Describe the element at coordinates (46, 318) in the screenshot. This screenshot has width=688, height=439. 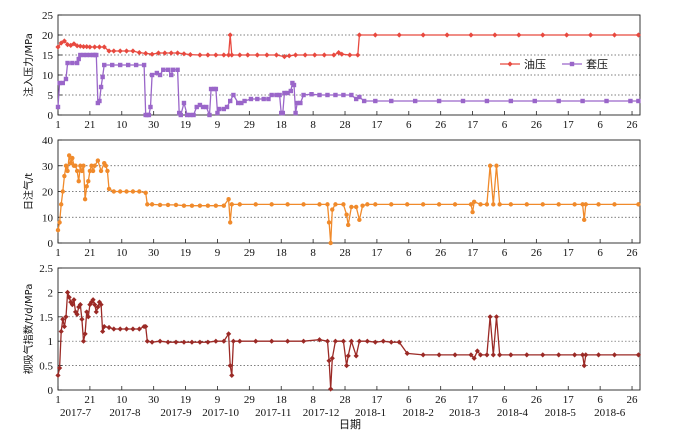
I see `y-tick-label: 1.5` at that location.